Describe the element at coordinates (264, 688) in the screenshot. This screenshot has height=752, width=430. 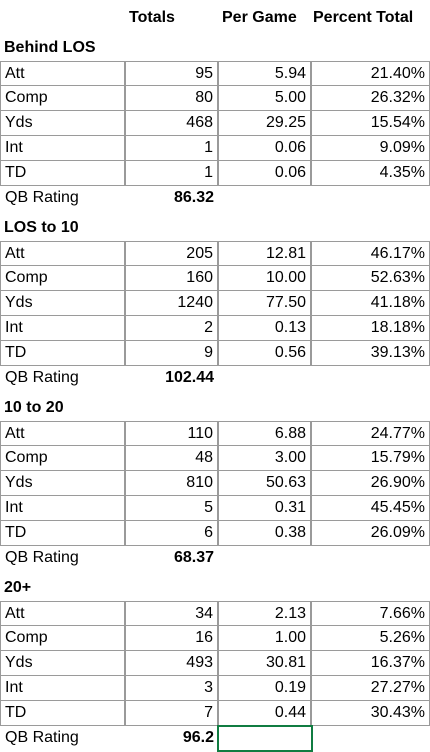
I see `per-game-cell: 0.19` at that location.